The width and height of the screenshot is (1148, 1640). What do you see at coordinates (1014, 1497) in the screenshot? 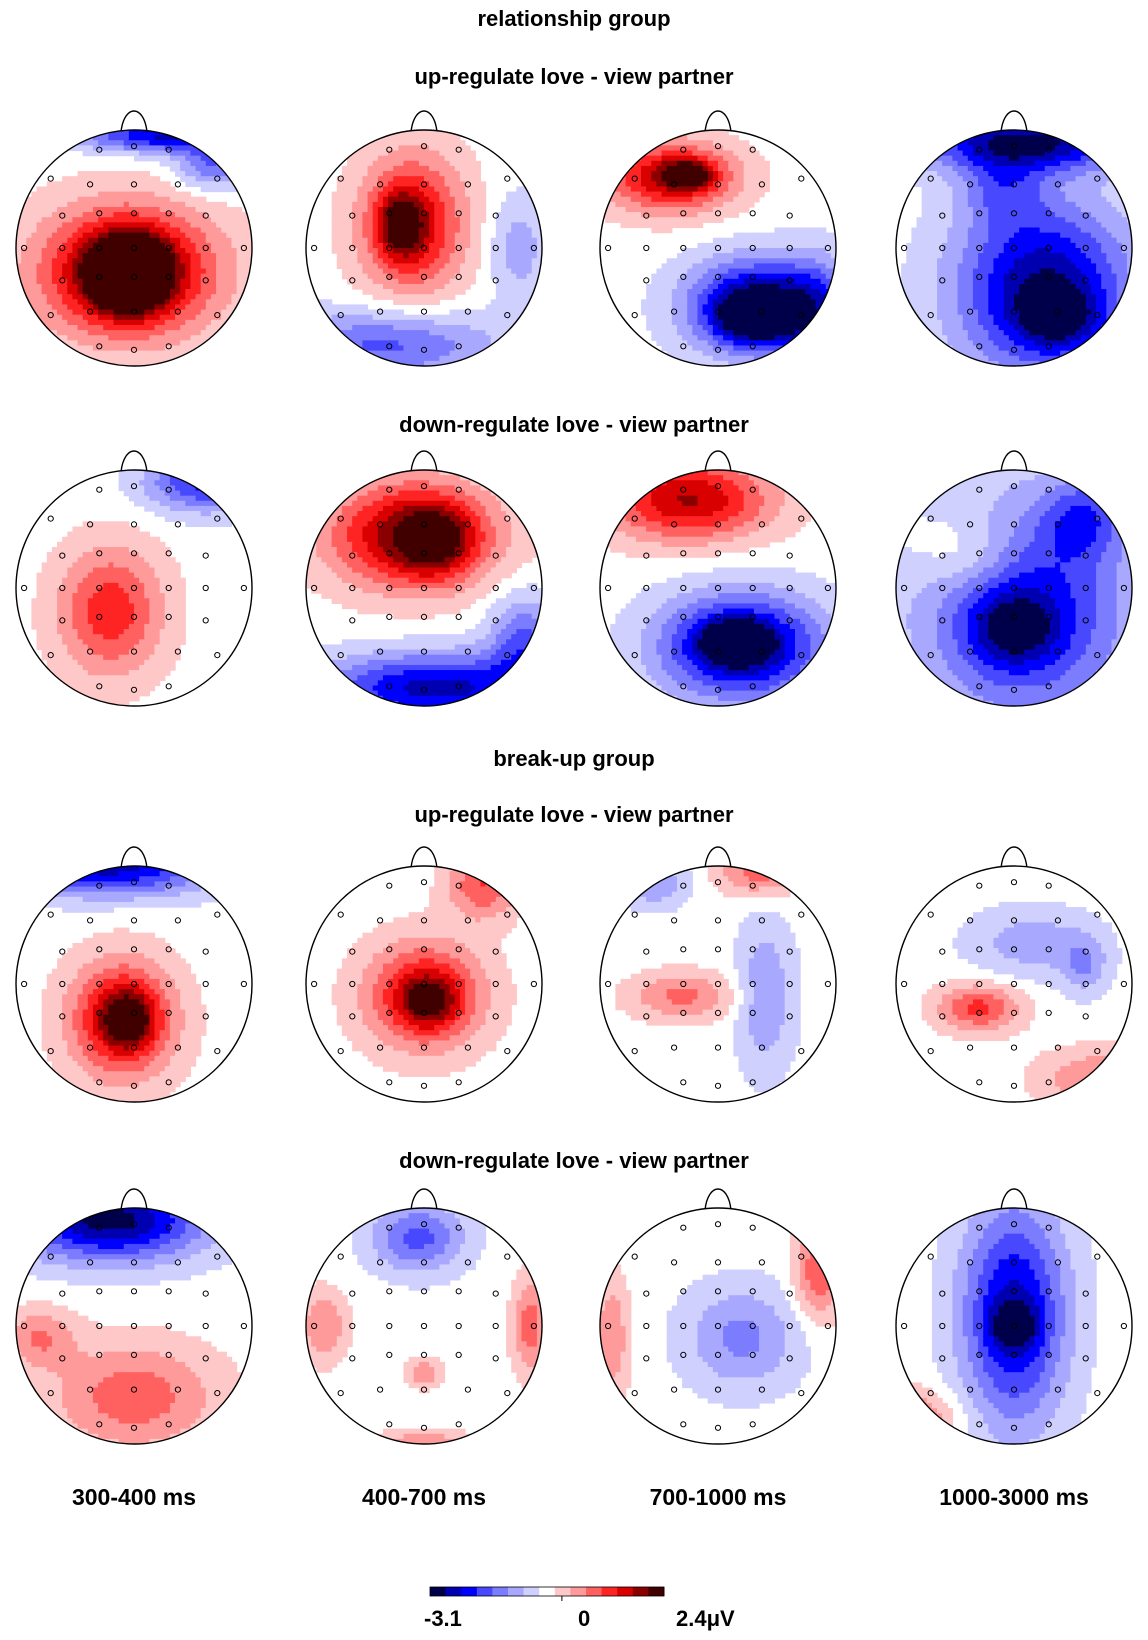
I see `time-window-label: 1000-3000 ms` at bounding box center [1014, 1497].